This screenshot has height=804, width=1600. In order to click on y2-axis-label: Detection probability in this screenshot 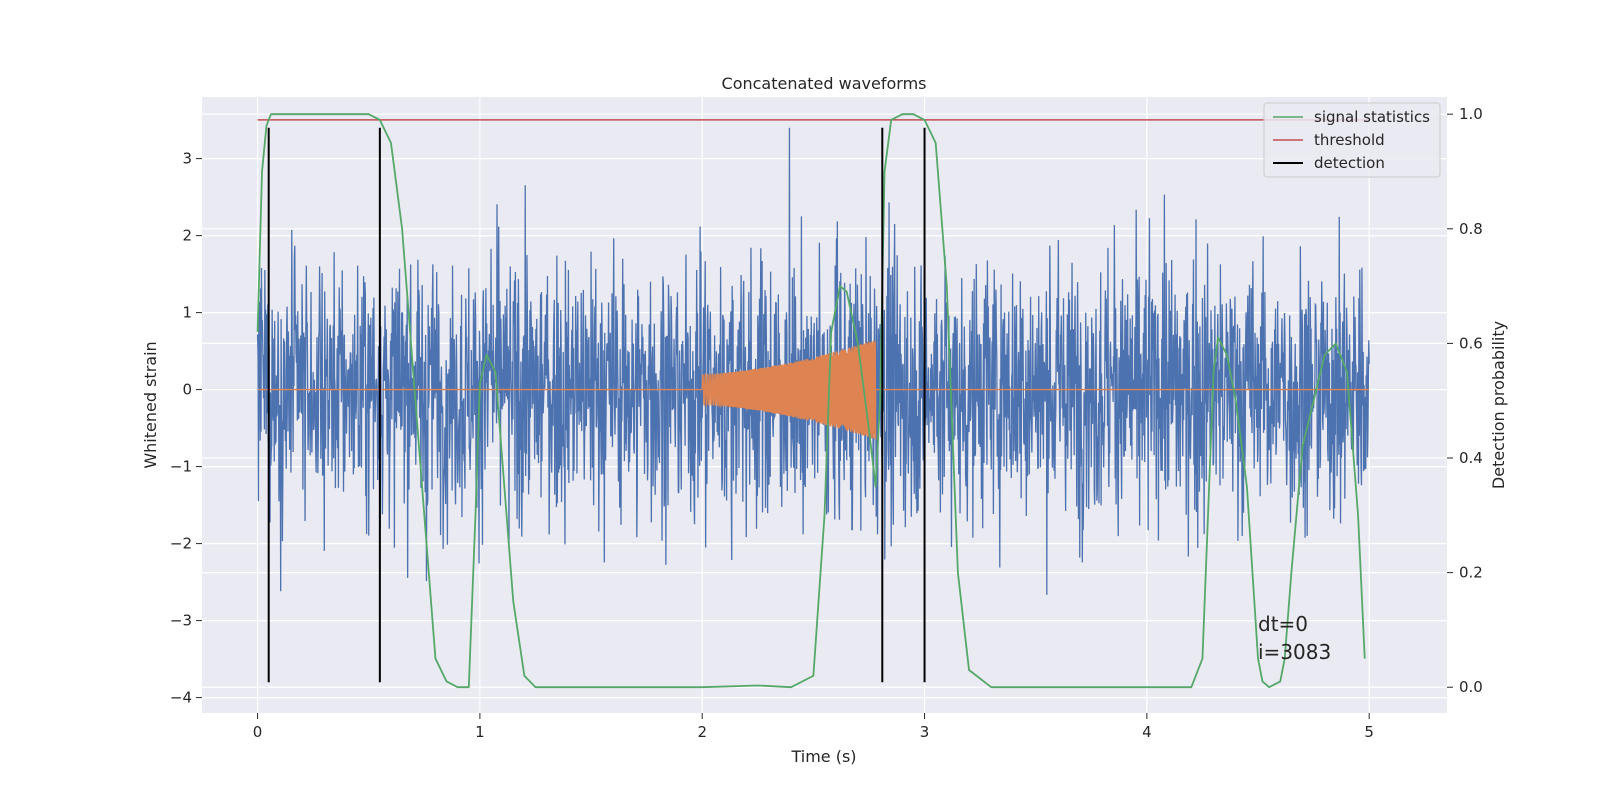, I will do `click(1498, 405)`.